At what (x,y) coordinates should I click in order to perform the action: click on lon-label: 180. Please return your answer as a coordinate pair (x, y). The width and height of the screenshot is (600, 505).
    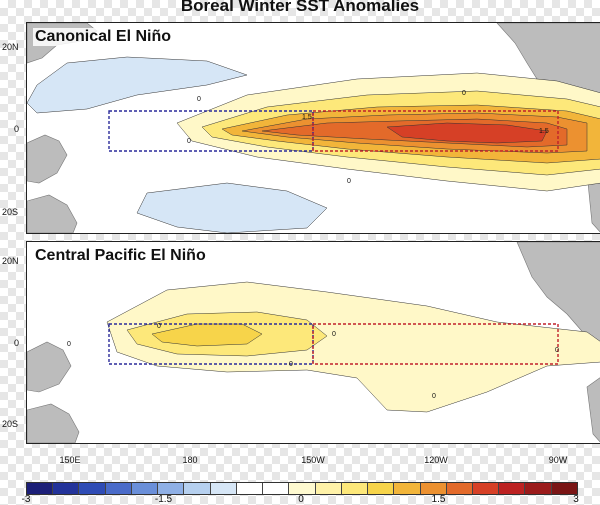
    Looking at the image, I should click on (190, 460).